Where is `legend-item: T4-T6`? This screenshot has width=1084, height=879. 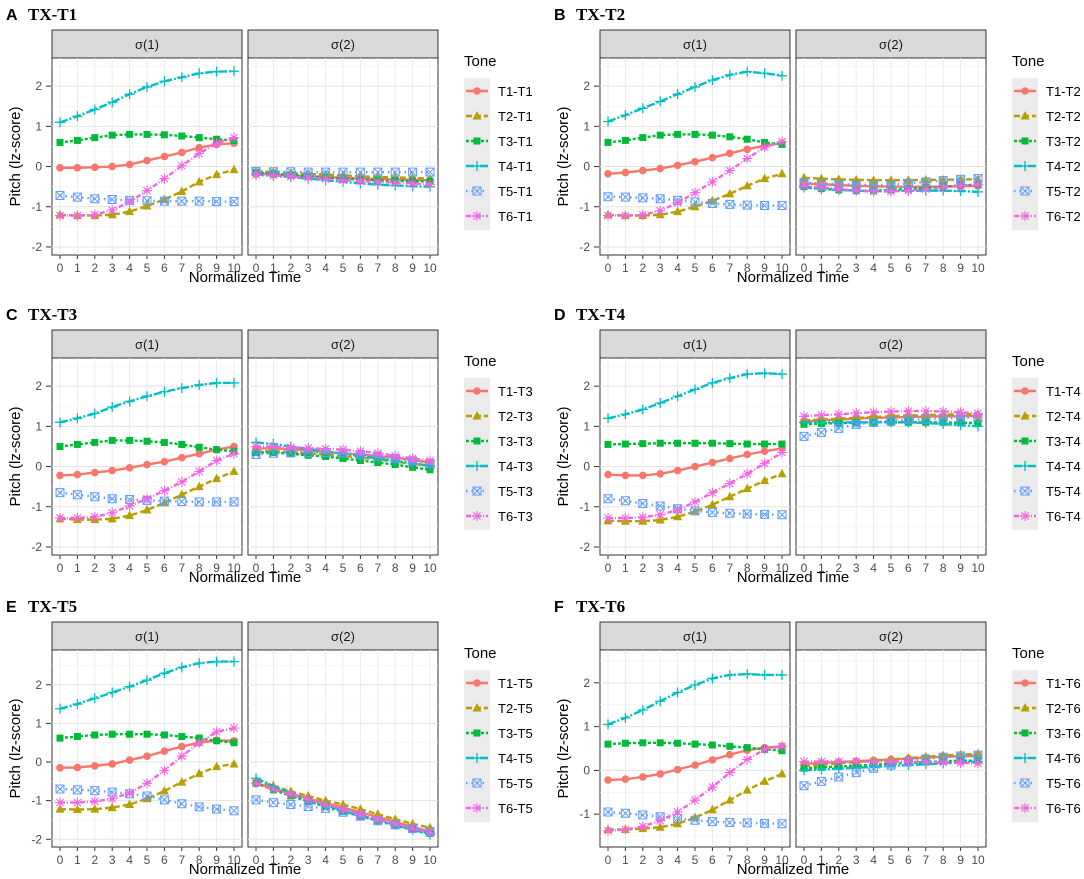 legend-item: T4-T6 is located at coordinates (1047, 758).